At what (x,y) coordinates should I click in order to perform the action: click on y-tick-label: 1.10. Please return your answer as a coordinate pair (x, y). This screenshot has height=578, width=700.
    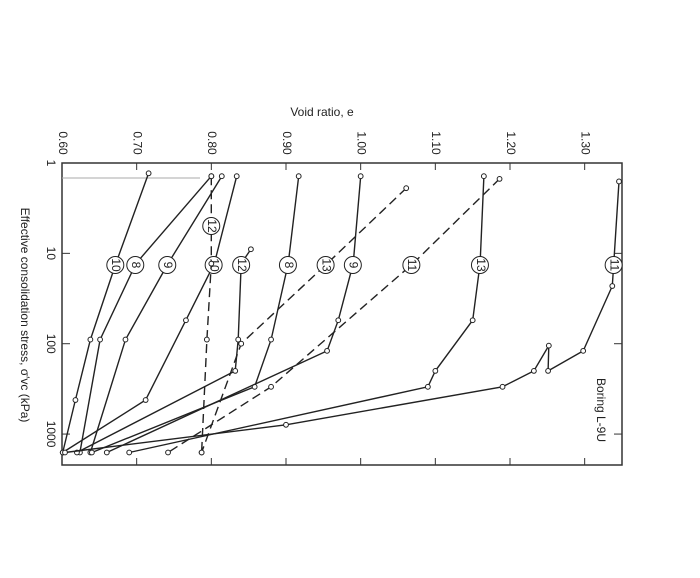
    Looking at the image, I should click on (436, 143).